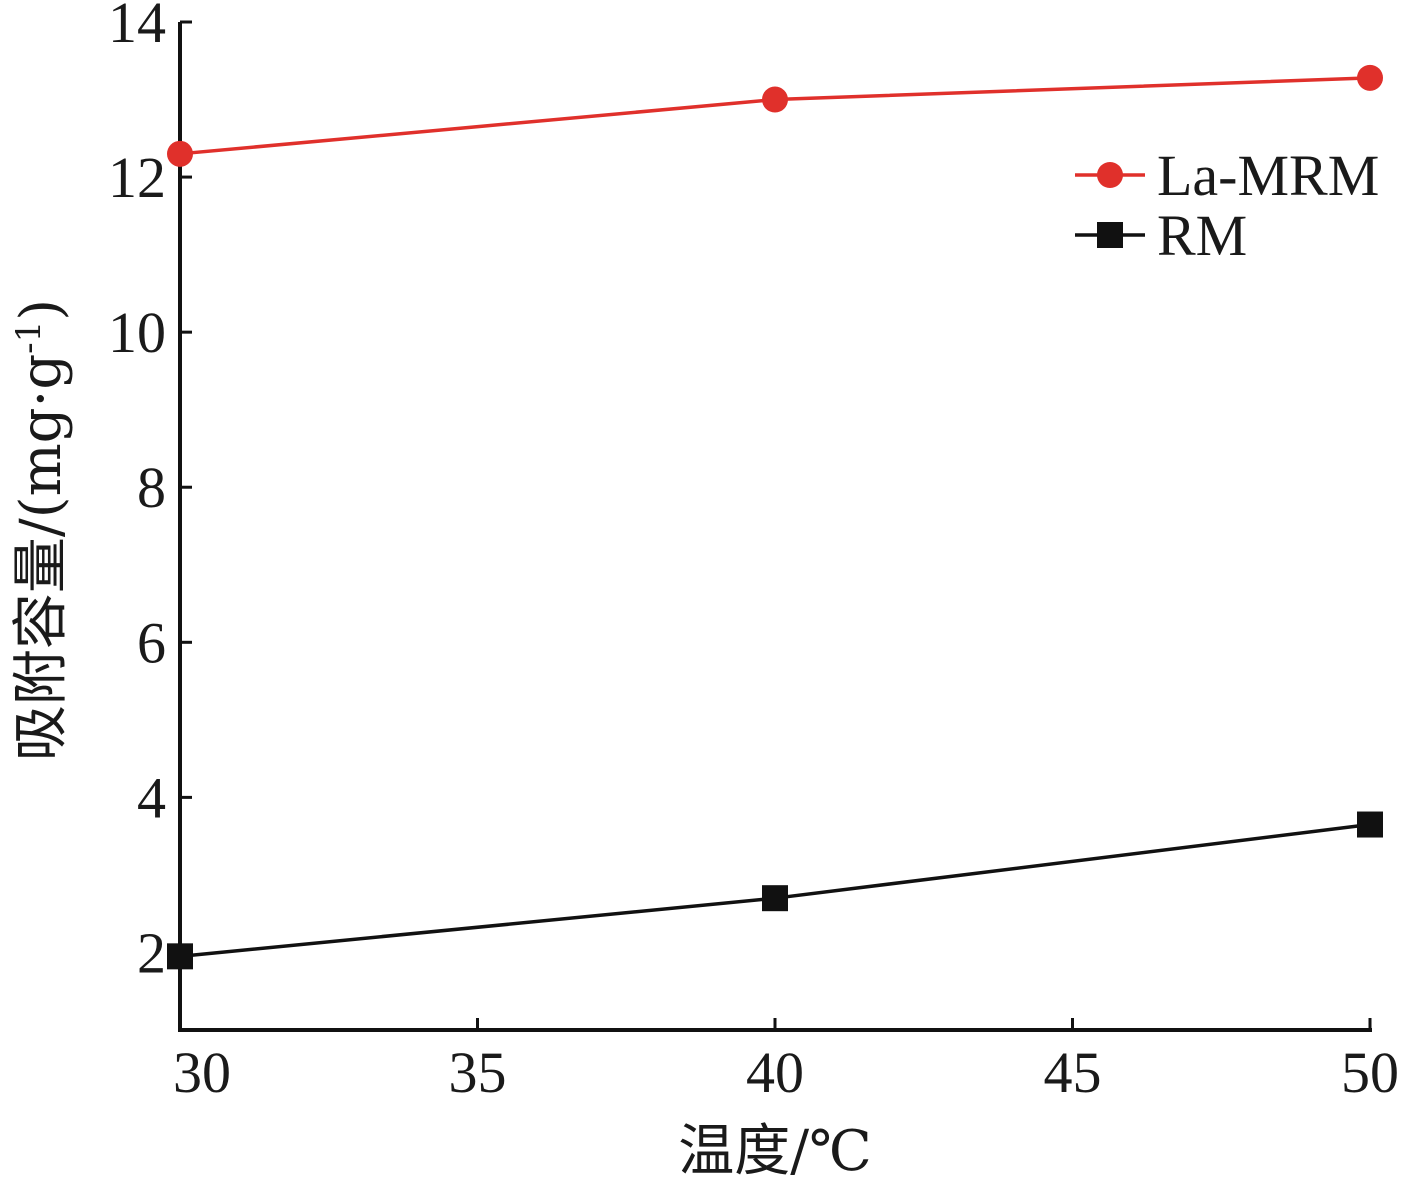 This screenshot has height=1181, width=1417. I want to click on legend-label-rm: RM, so click(1202, 235).